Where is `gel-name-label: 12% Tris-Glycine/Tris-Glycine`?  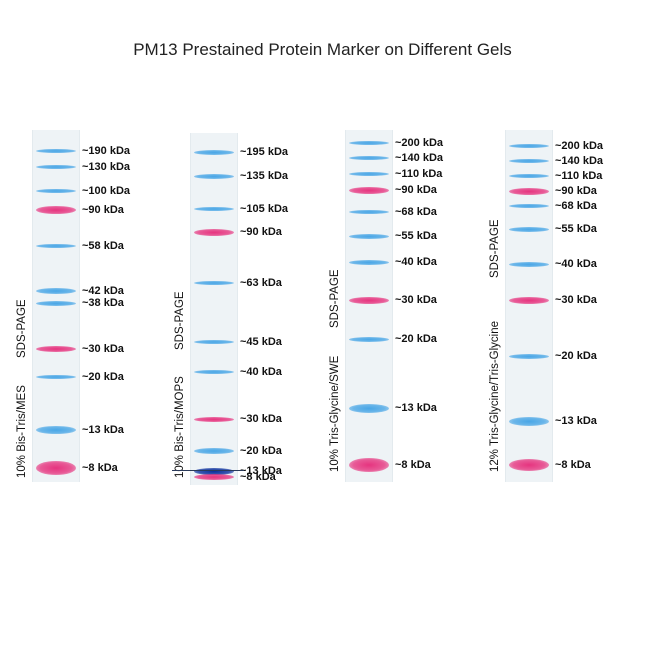 gel-name-label: 12% Tris-Glycine/Tris-Glycine is located at coordinates (495, 396).